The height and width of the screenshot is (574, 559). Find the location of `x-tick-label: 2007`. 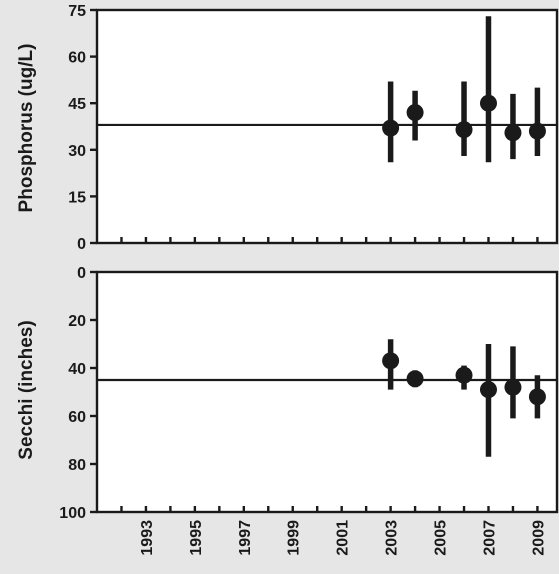

x-tick-label: 2007 is located at coordinates (489, 538).